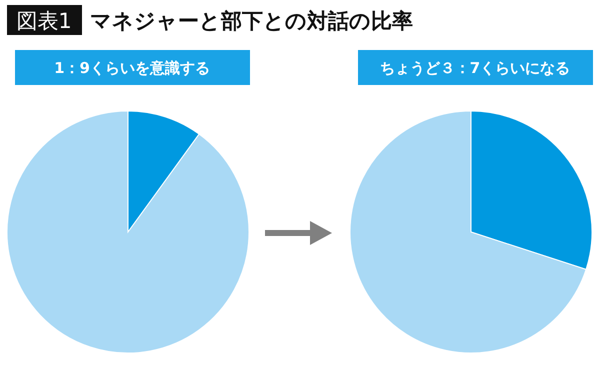 This screenshot has width=600, height=367. I want to click on text: マネジャーと部下との対話の比率, so click(251, 21).